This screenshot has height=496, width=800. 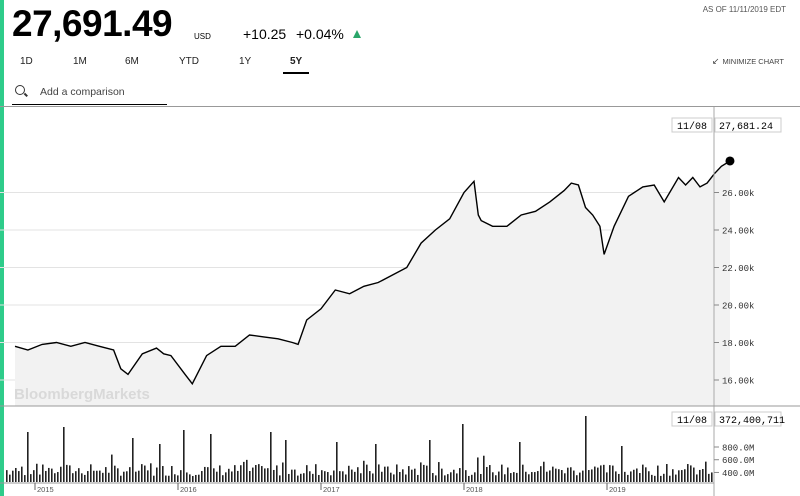 What do you see at coordinates (746, 127) in the screenshot?
I see `last-price-value: 27,681.24` at bounding box center [746, 127].